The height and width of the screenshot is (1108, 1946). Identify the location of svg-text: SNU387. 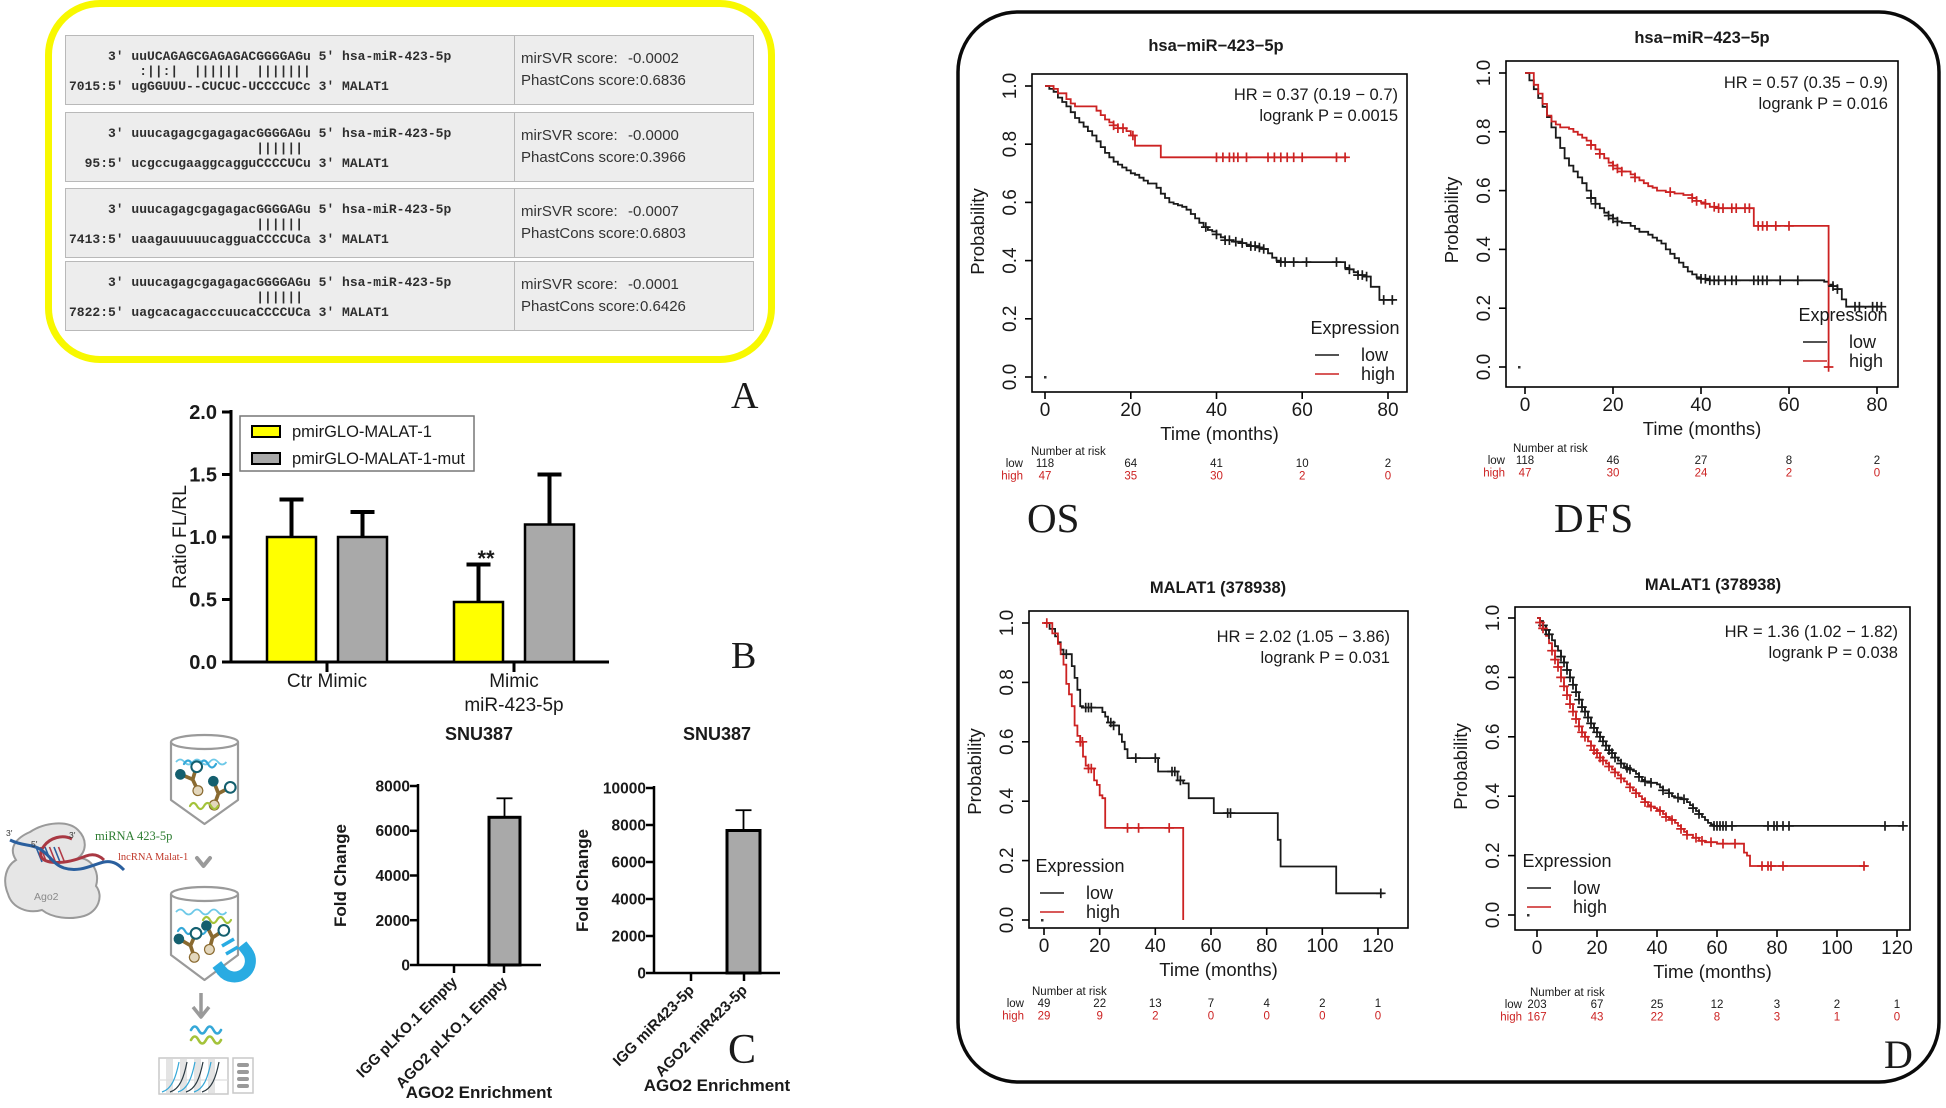
(479, 734).